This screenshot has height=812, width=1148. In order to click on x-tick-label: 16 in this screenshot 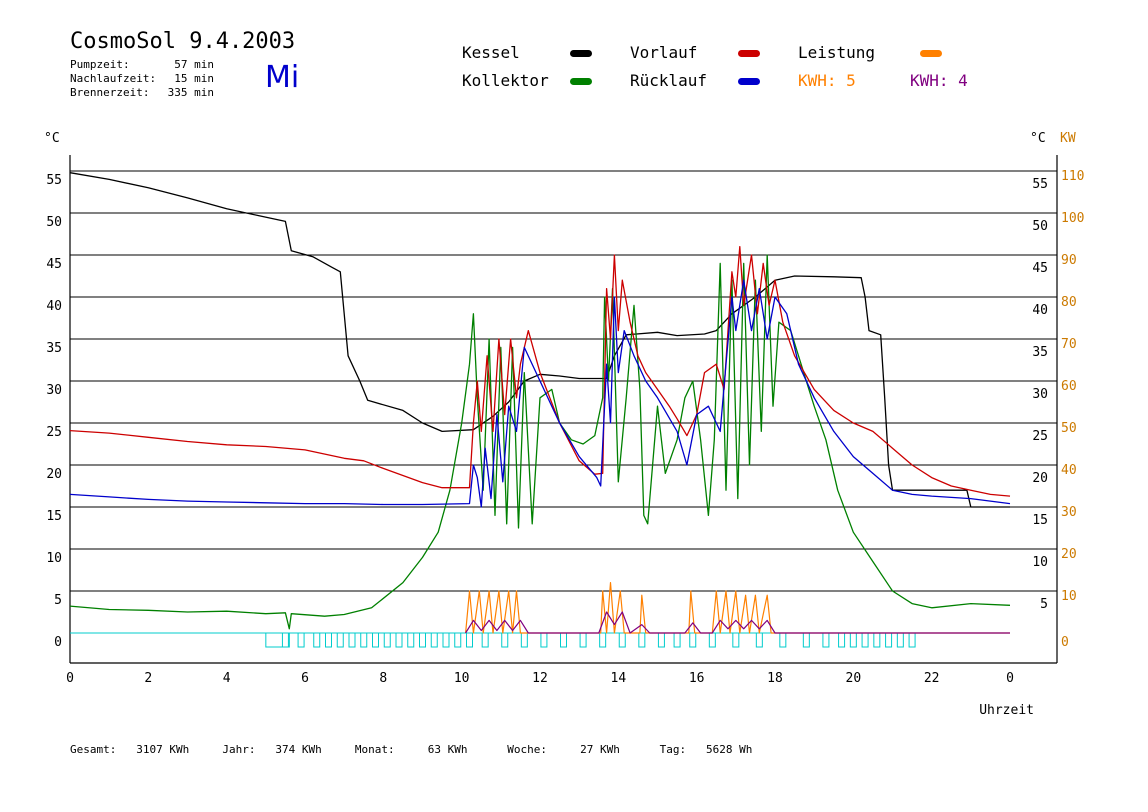, I will do `click(697, 678)`.